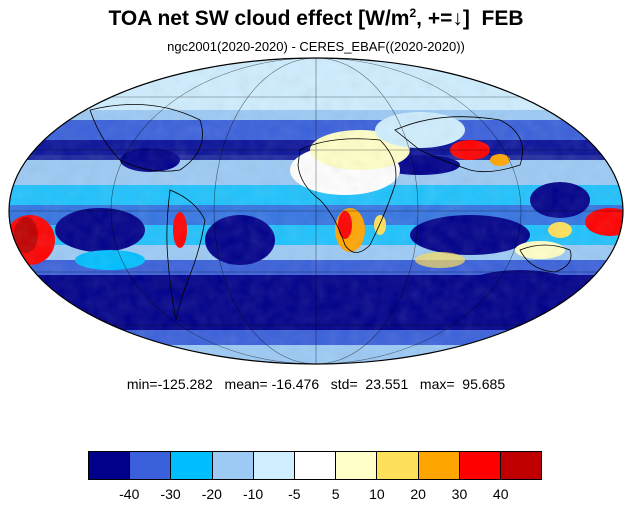  Describe the element at coordinates (316, 18) in the screenshot. I see `map-title: TOA net SW cloud effect [W/m2, +=↓] FEB` at that location.